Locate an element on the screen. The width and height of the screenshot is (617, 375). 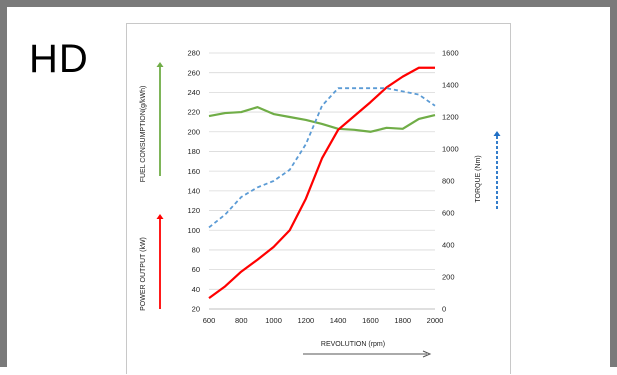
x-tick-label: 600 is located at coordinates (209, 320).